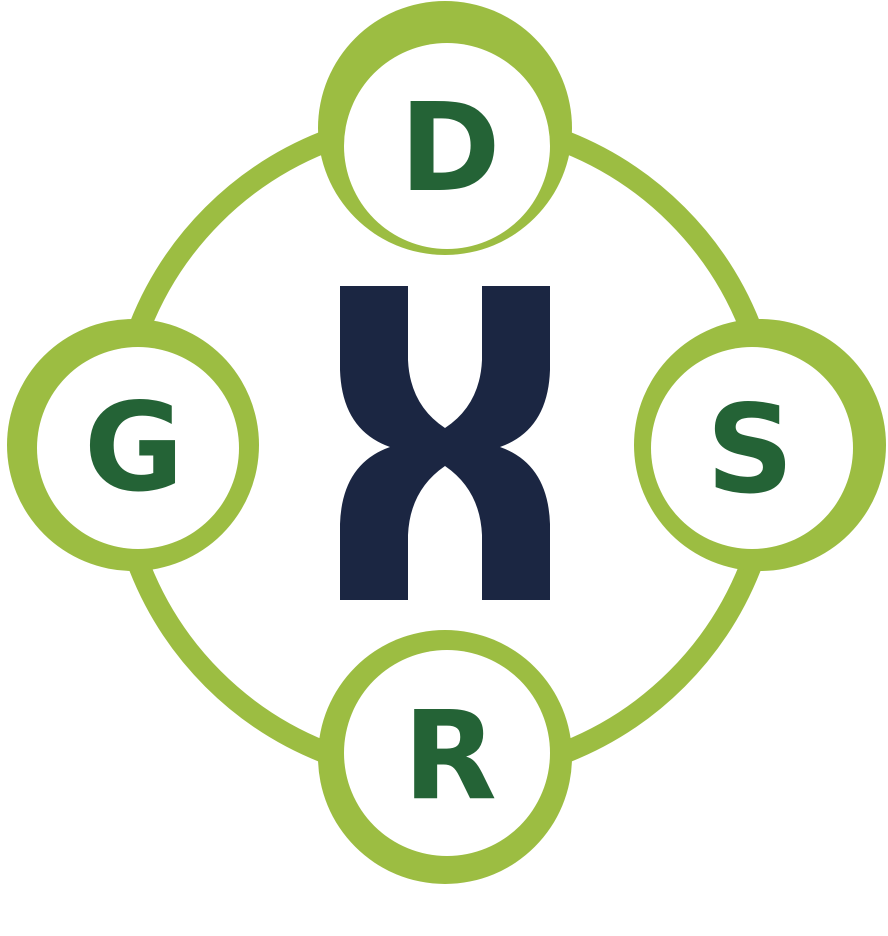  I want to click on node-letter-r: R, so click(450, 756).